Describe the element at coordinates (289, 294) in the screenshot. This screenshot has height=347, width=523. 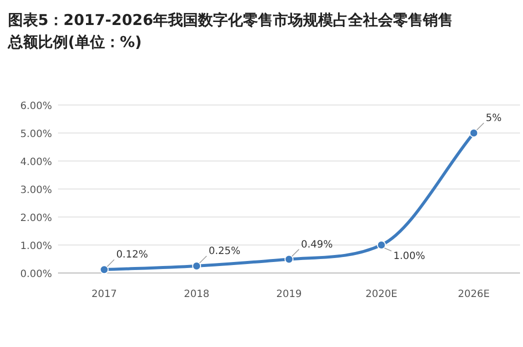
I see `x-tick-label: 2019` at that location.